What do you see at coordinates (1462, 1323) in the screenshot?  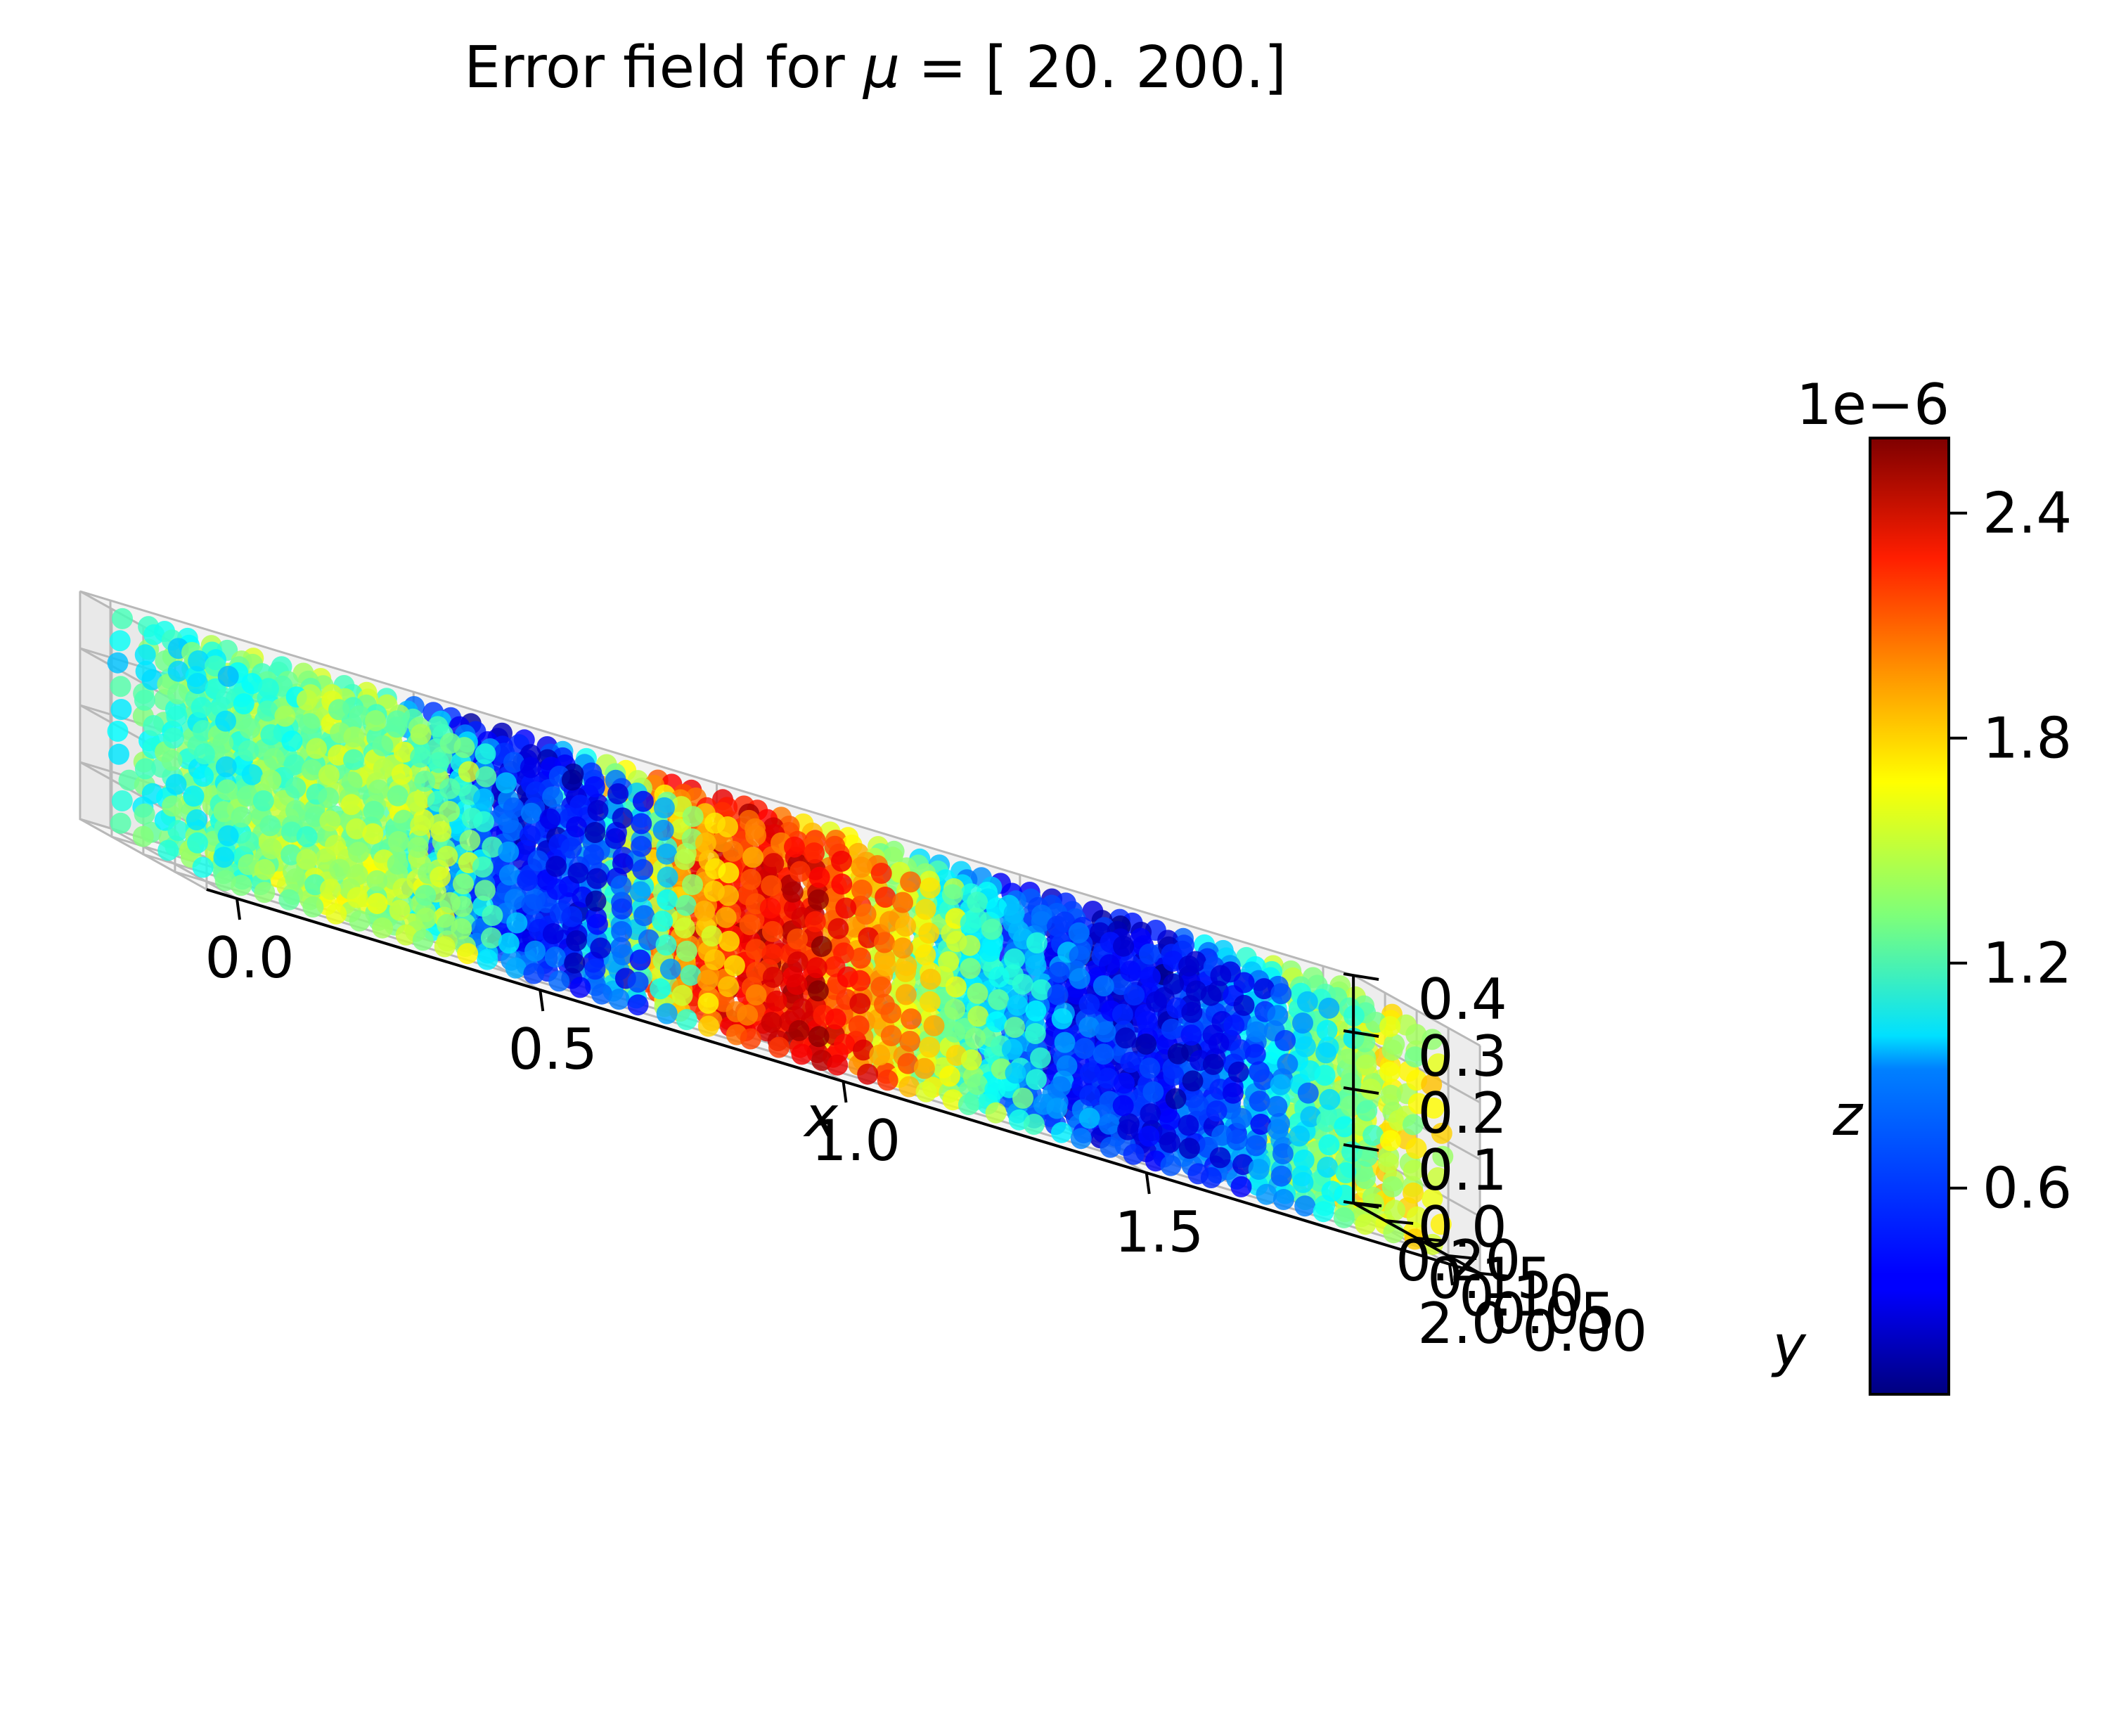 I see `x-tick-label: 2.0` at bounding box center [1462, 1323].